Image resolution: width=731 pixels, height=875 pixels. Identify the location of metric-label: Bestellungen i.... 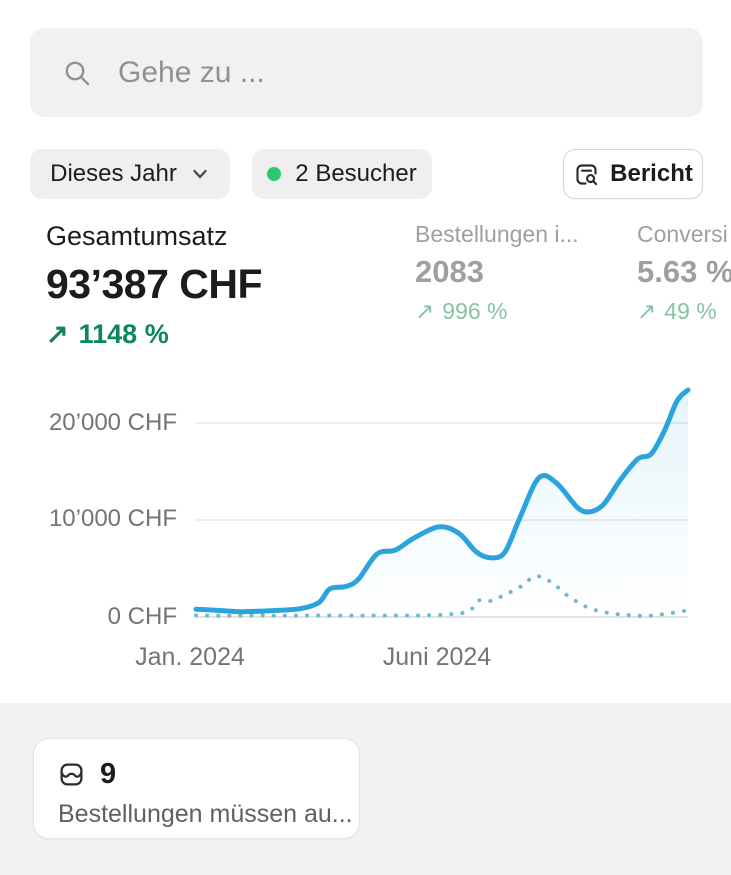
(497, 234).